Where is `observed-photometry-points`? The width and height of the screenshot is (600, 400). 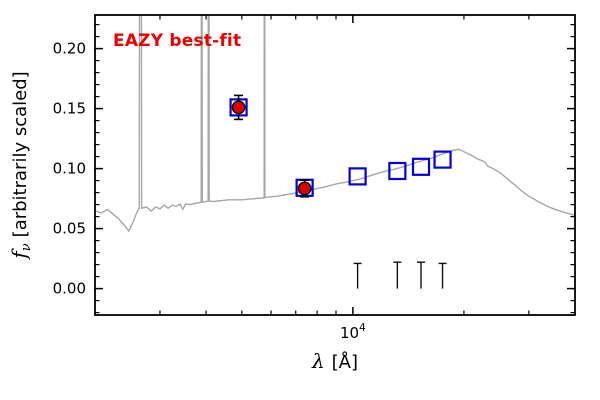 observed-photometry-points is located at coordinates (271, 146).